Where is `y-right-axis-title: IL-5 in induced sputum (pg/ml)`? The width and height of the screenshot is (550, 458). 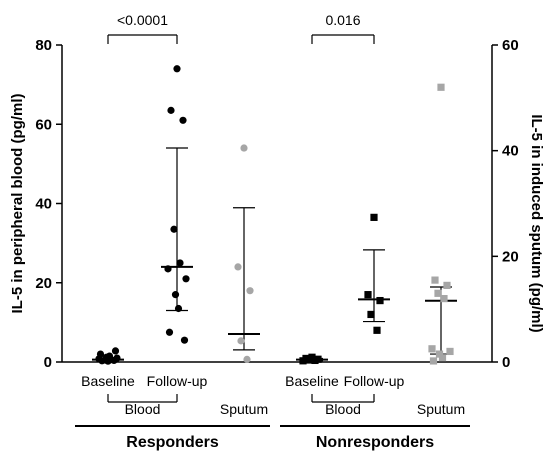
y-right-axis-title: IL-5 in induced sputum (pg/ml) is located at coordinates (536, 223).